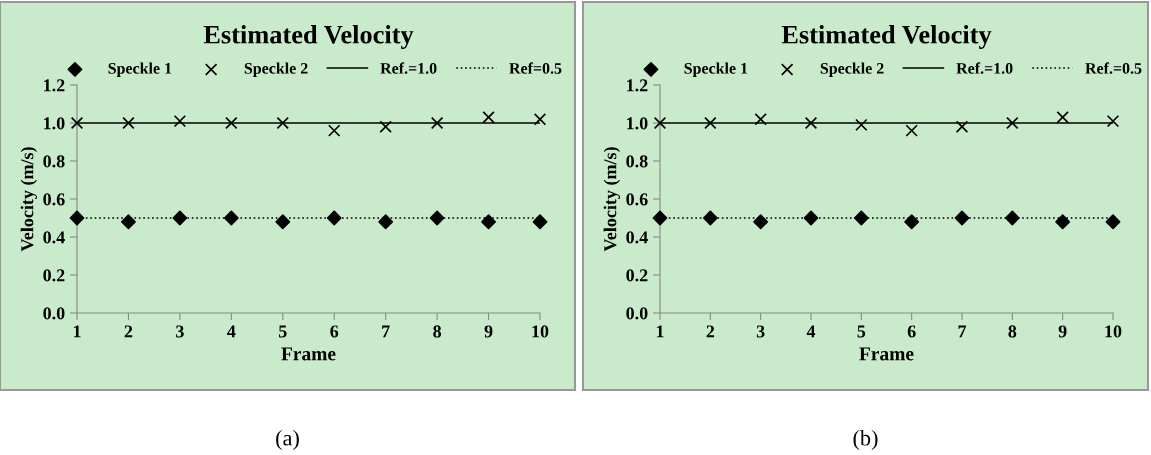  Describe the element at coordinates (1113, 68) in the screenshot. I see `legend-label: Ref.=0.5` at that location.